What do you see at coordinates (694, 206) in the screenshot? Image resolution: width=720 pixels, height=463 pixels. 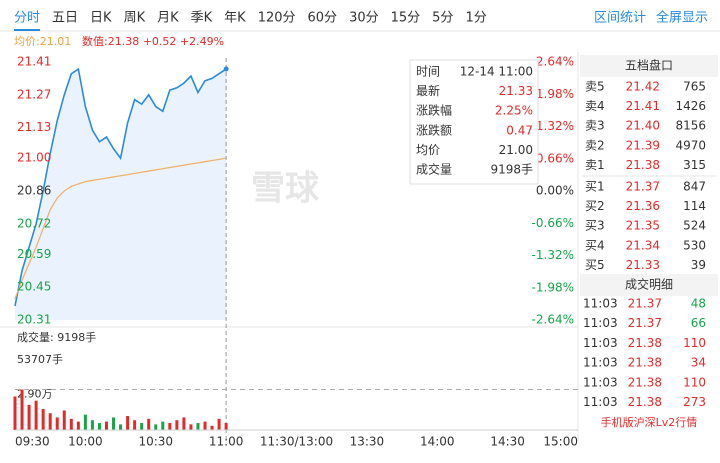 I see `book-volume: 114` at bounding box center [694, 206].